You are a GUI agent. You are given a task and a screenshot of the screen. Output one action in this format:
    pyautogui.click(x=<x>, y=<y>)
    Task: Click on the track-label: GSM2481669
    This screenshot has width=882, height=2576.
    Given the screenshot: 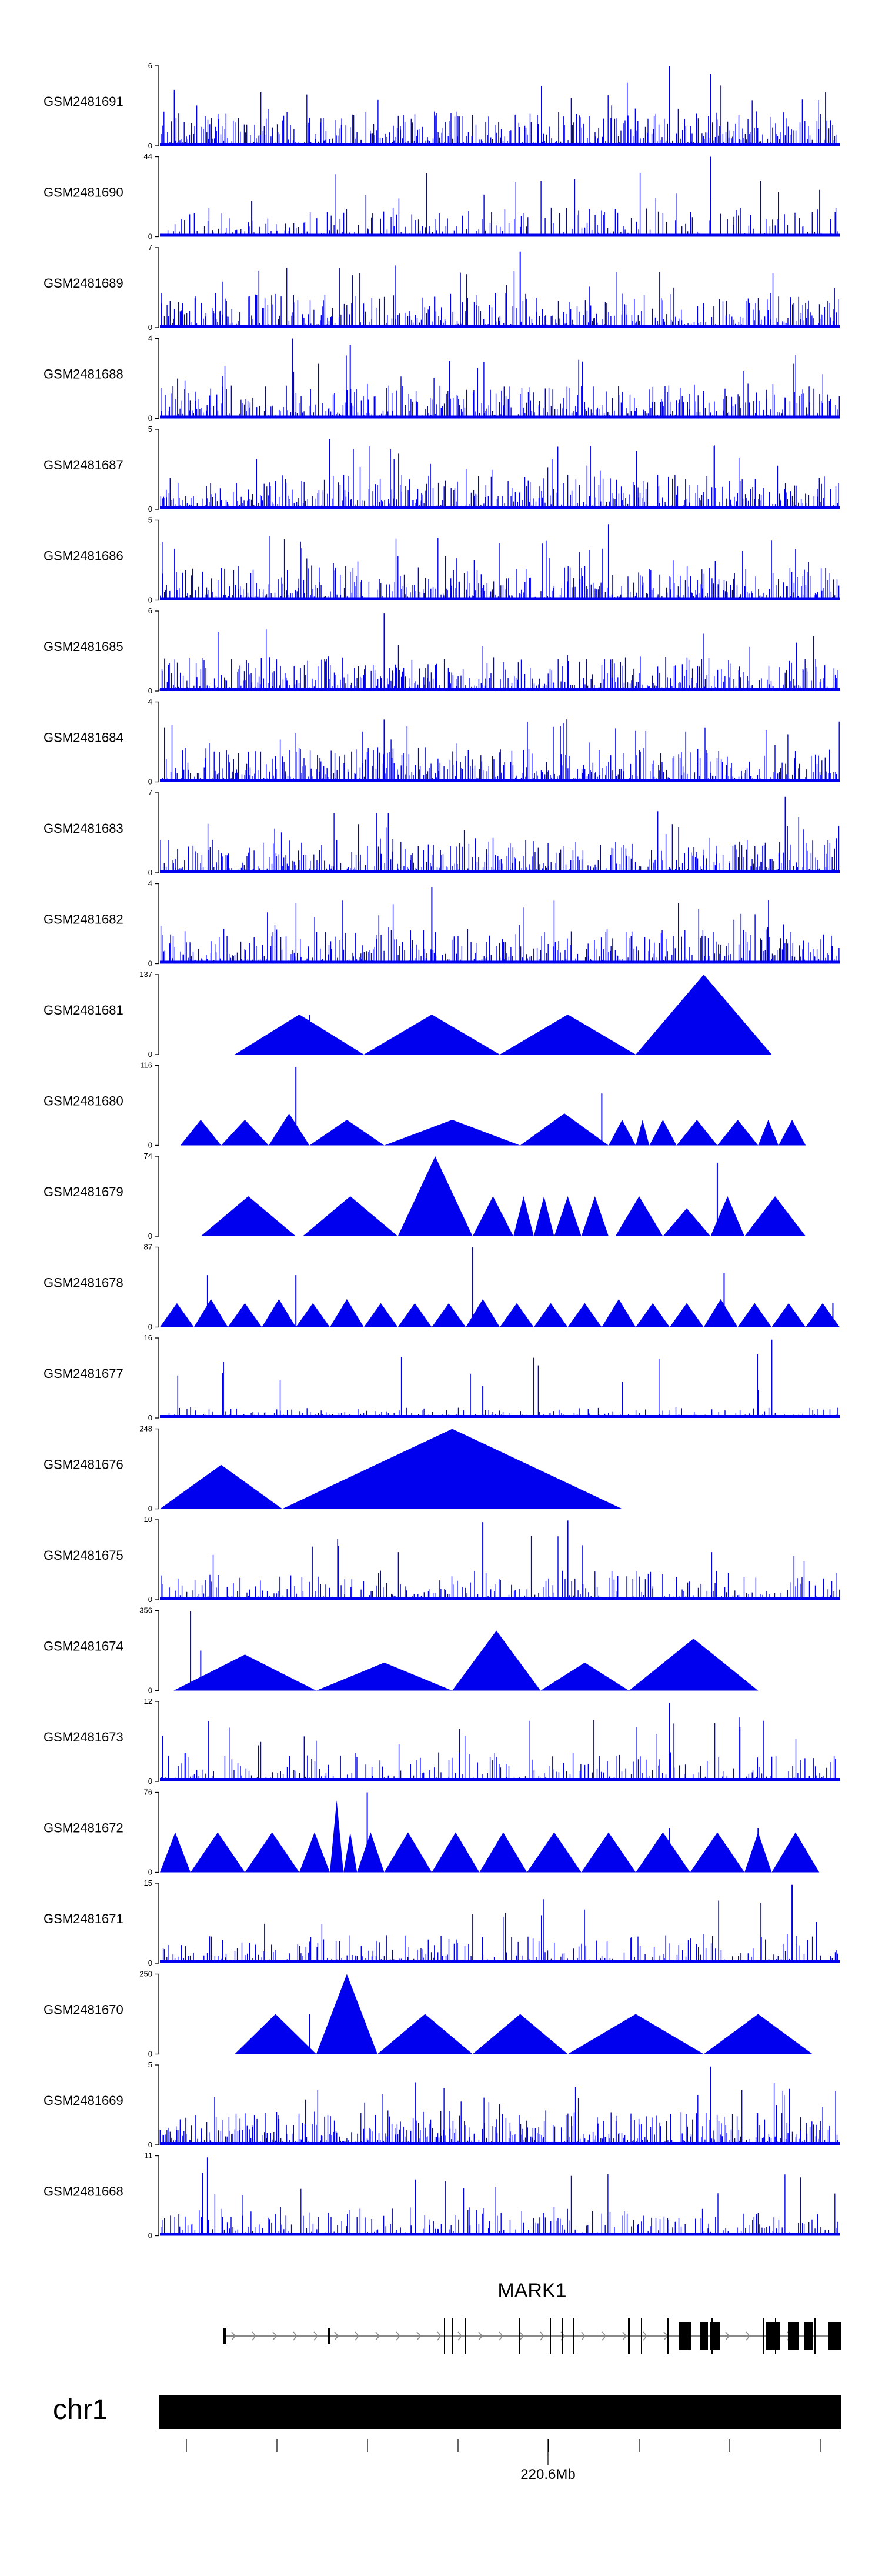 What is the action you would take?
    pyautogui.click(x=83, y=2100)
    